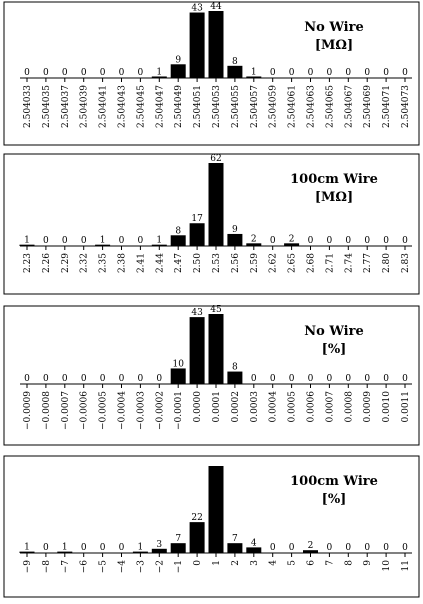 The height and width of the screenshot is (604, 423). I want to click on x-tick-label-20: 2.504071, so click(387, 106).